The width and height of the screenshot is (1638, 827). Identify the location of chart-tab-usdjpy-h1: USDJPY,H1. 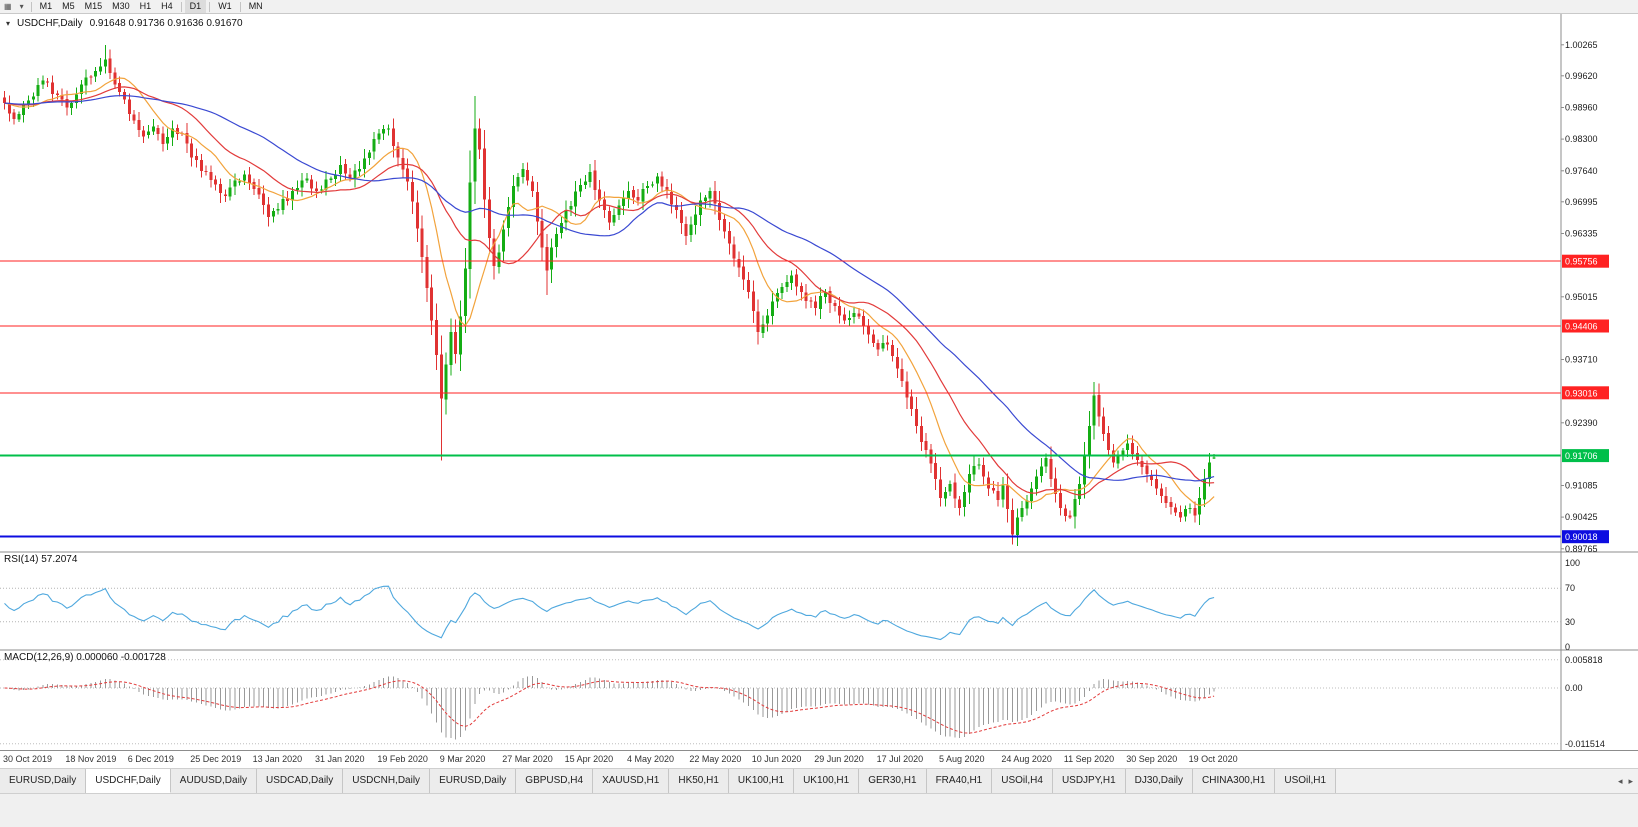
(1089, 781).